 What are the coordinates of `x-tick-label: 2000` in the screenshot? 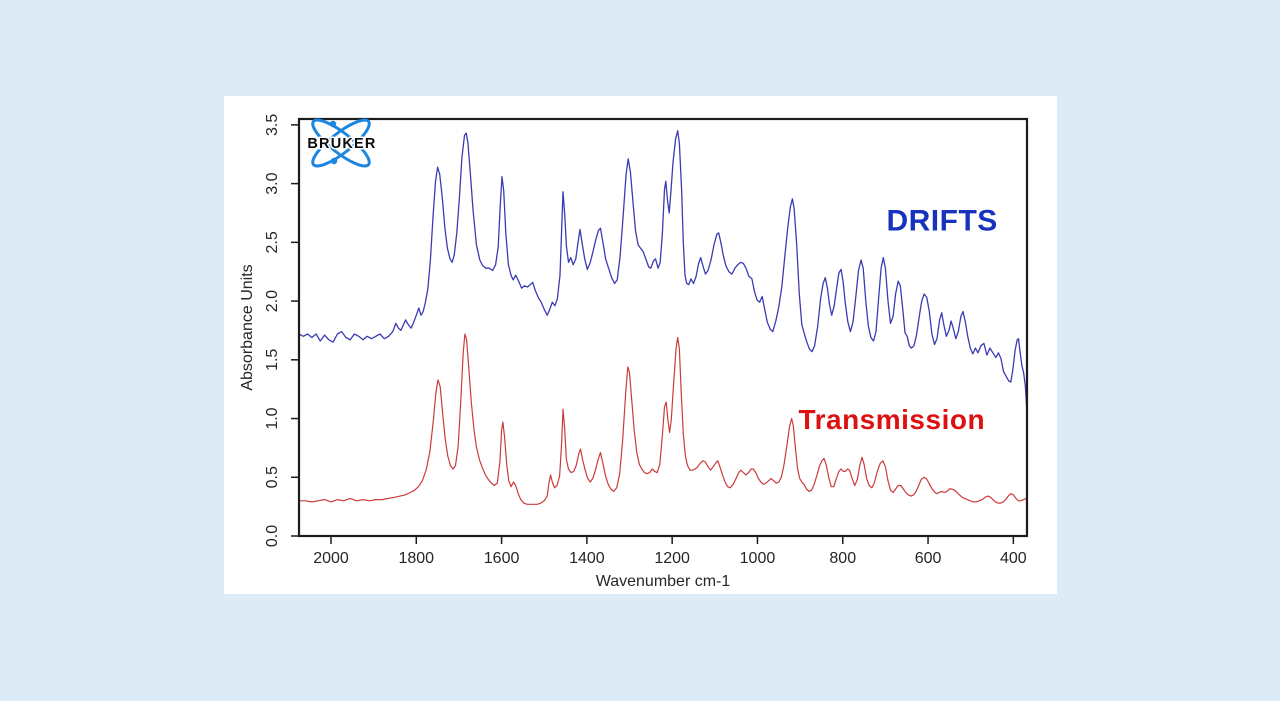 It's located at (331, 558).